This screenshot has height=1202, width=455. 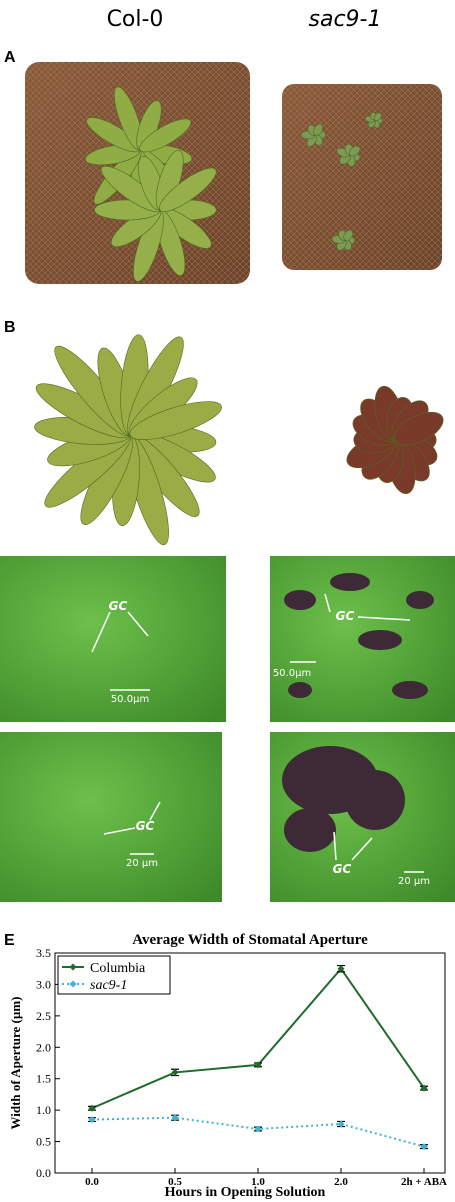 What do you see at coordinates (341, 1182) in the screenshot?
I see `x-tick-label: 2.0` at bounding box center [341, 1182].